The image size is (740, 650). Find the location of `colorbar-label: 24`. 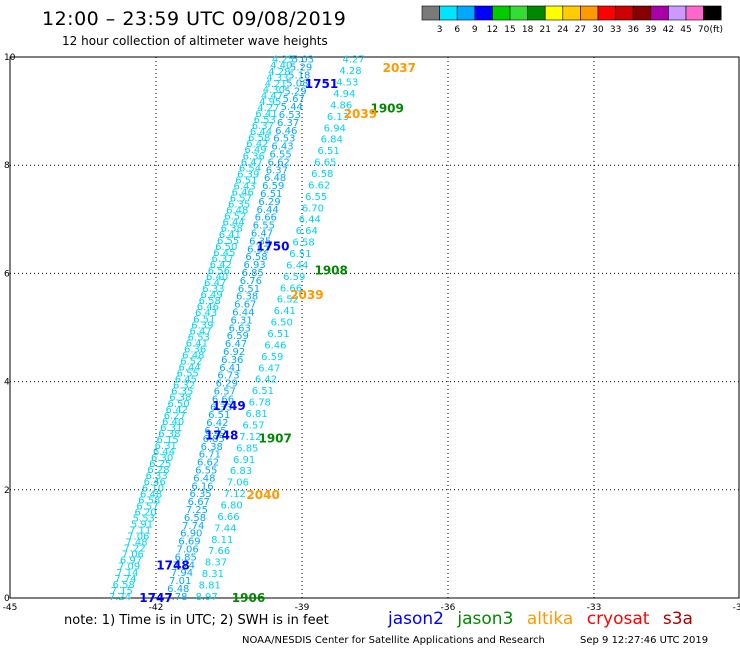

colorbar-label: 24 is located at coordinates (563, 30).